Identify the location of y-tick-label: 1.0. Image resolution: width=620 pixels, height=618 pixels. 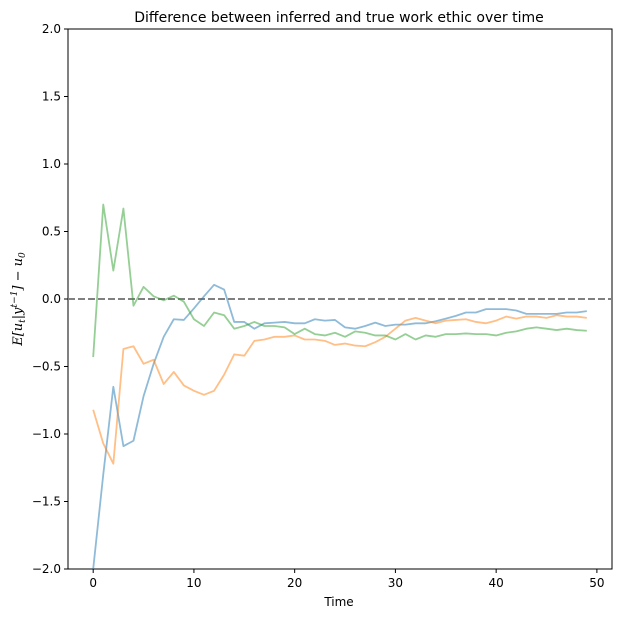
(51, 164).